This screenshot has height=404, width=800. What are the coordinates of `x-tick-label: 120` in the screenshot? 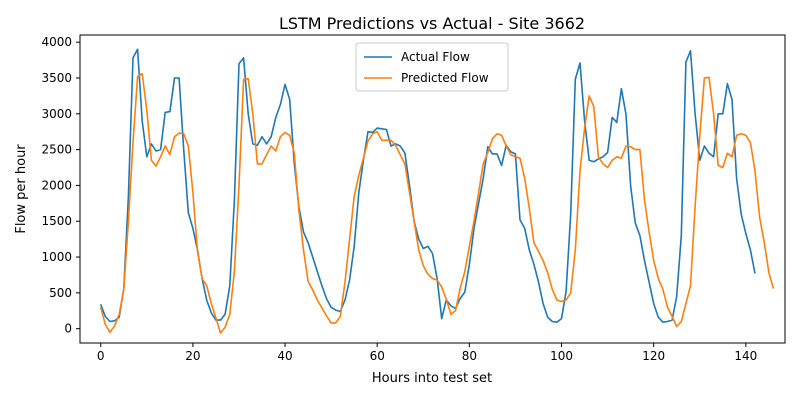 It's located at (653, 356).